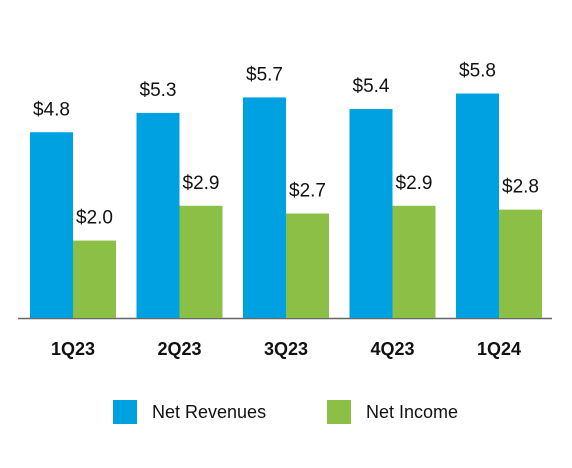  What do you see at coordinates (392, 349) in the screenshot?
I see `x-tick-label: 4Q23` at bounding box center [392, 349].